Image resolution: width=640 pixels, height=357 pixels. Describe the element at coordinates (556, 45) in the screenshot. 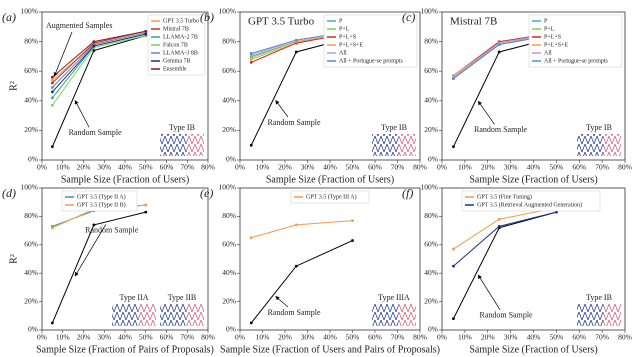

I see `legend-label: P+L+S+E` at that location.